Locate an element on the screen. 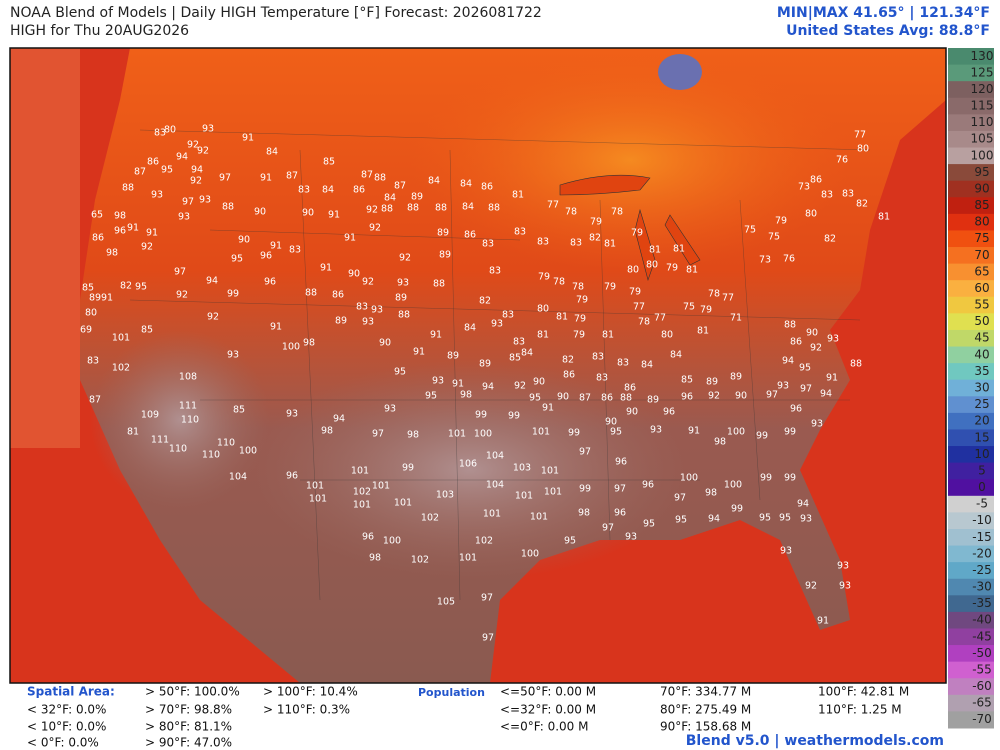 The width and height of the screenshot is (1000, 750). colorbar-tick-label: 115 is located at coordinates (982, 106).